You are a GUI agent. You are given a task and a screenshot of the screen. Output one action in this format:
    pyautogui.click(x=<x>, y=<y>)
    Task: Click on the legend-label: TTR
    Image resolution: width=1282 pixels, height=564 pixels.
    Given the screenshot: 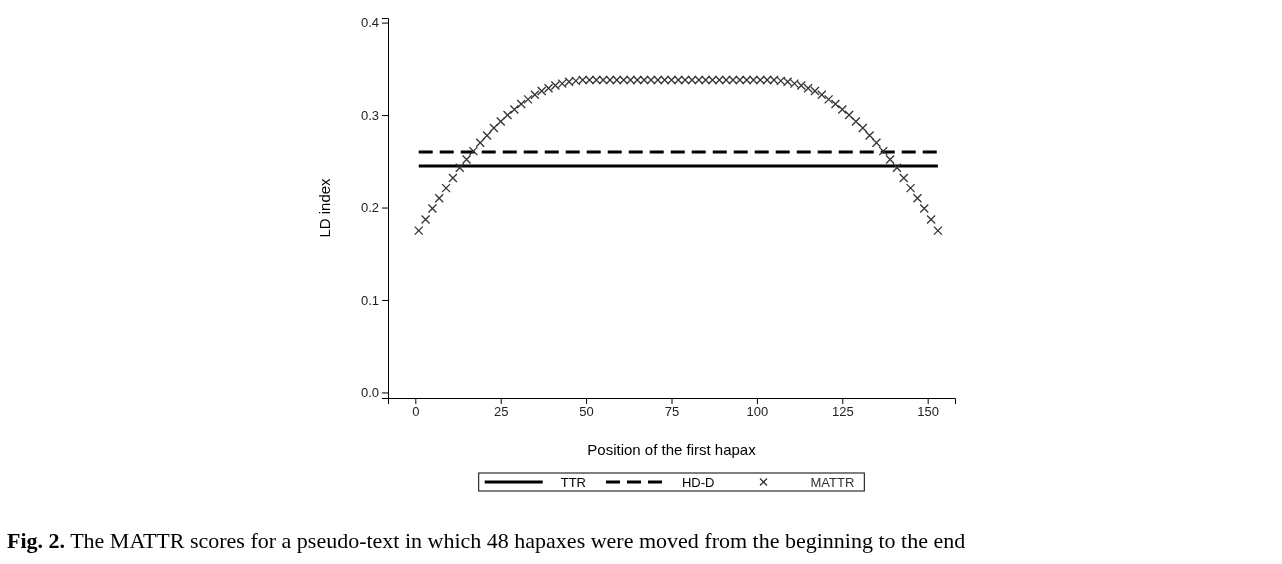 What is the action you would take?
    pyautogui.click(x=573, y=482)
    